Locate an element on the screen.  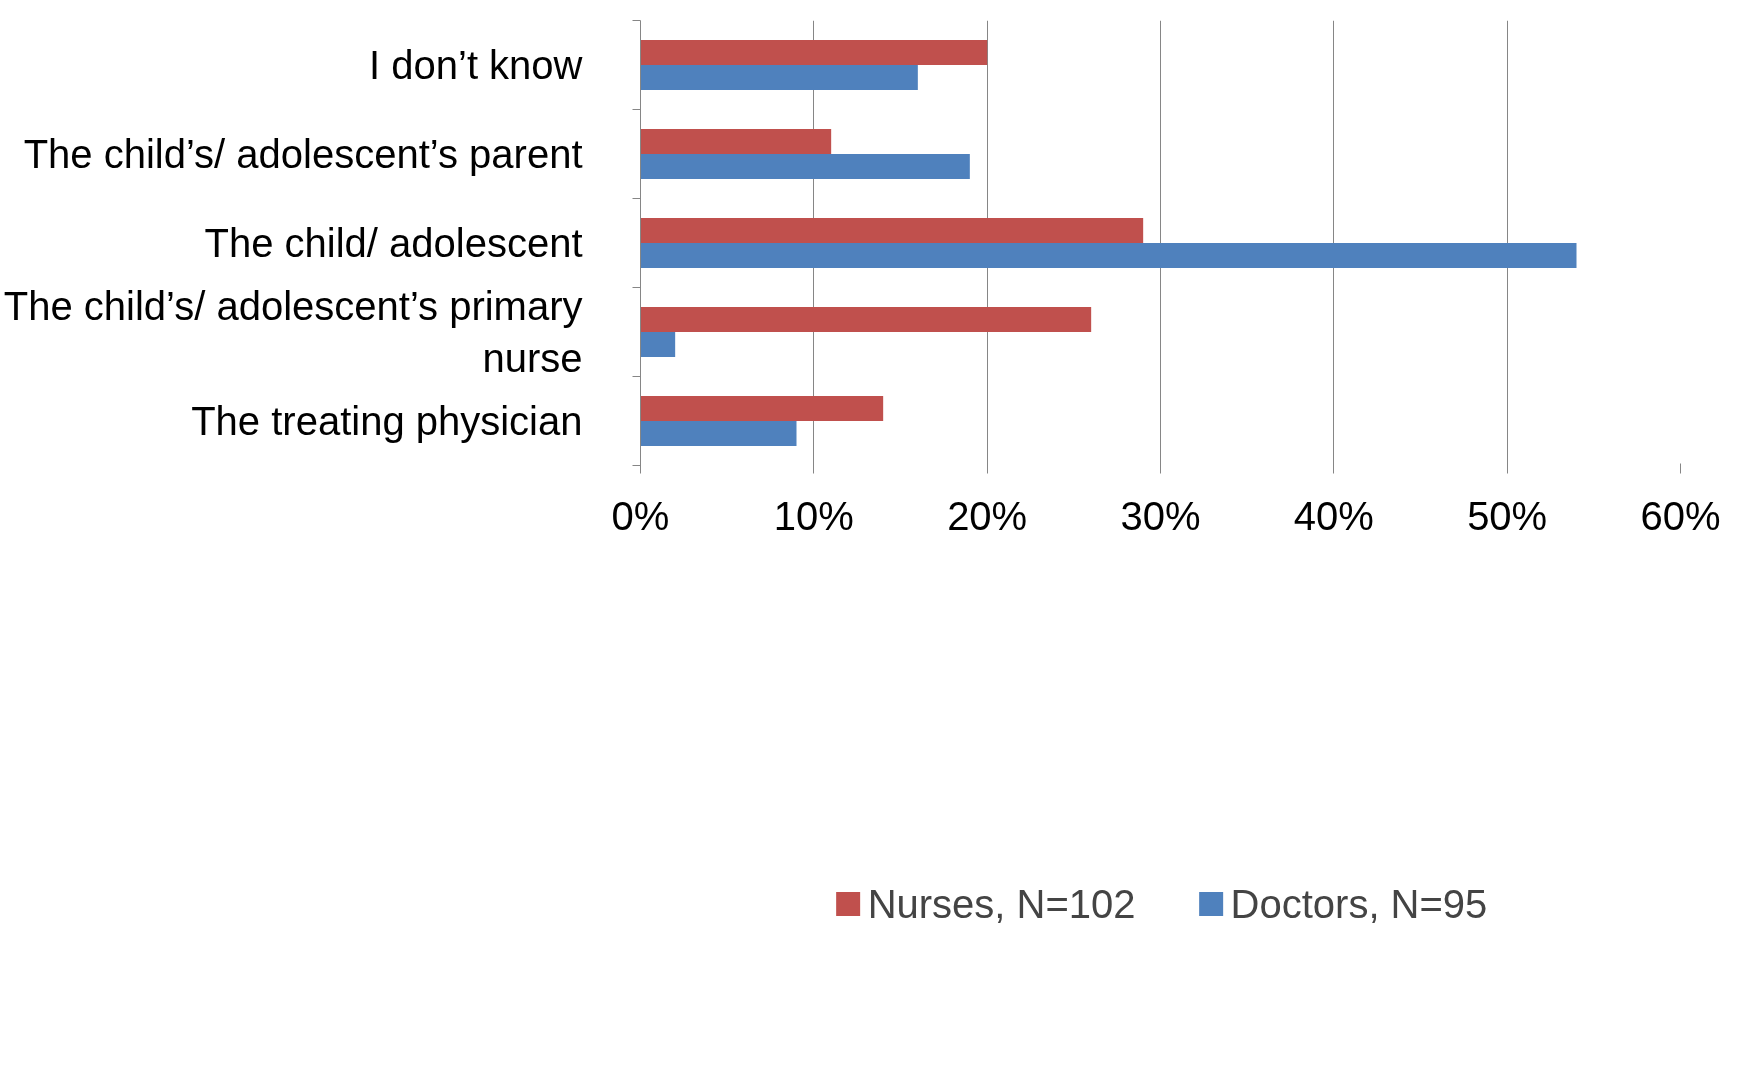
x-tick-label: 20% is located at coordinates (987, 515).